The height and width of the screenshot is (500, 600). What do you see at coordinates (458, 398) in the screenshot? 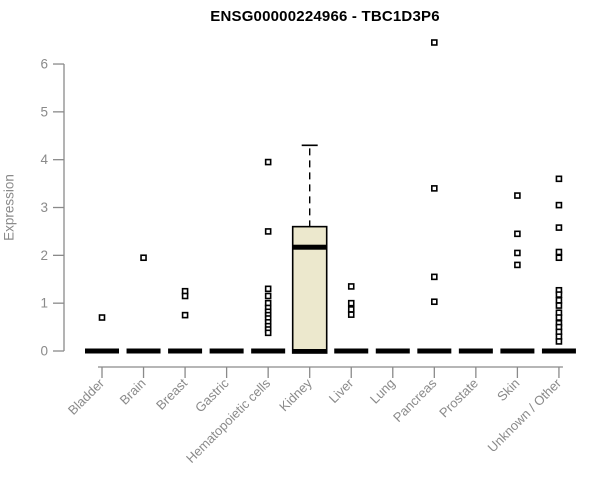
I see `x-category-label: Prostate` at bounding box center [458, 398].